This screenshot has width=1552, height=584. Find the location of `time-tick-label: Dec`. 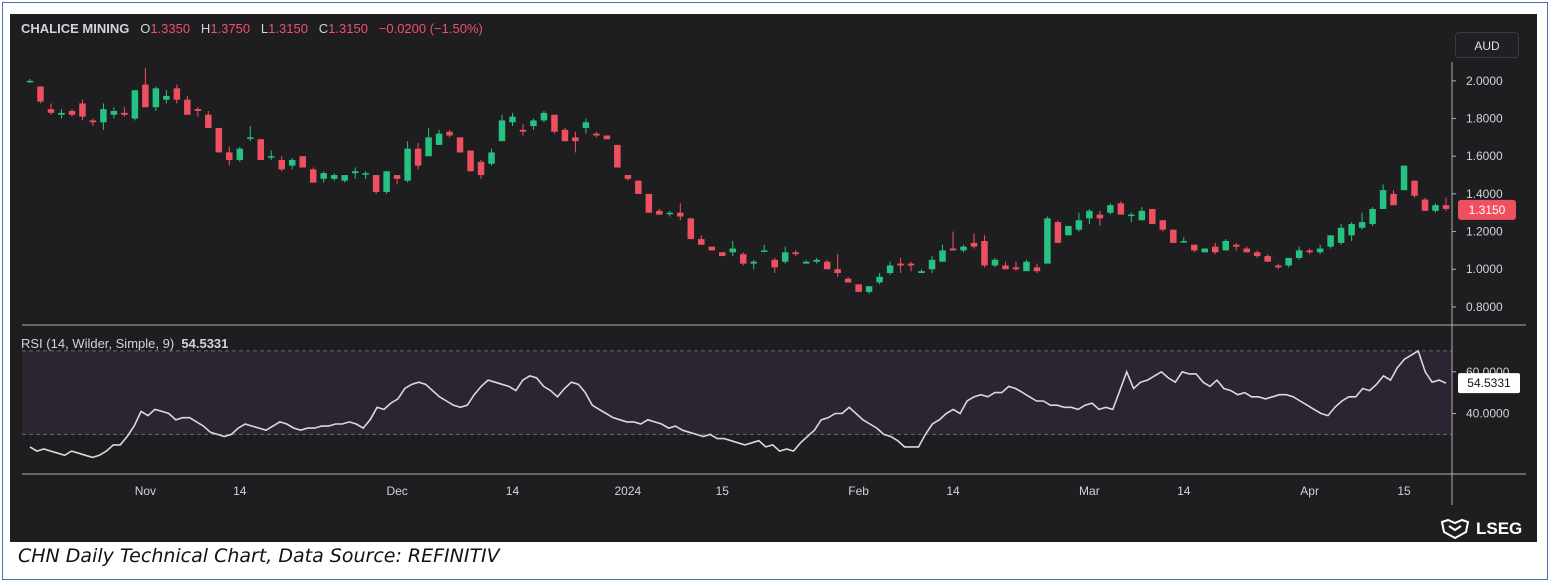

time-tick-label: Dec is located at coordinates (396, 491).